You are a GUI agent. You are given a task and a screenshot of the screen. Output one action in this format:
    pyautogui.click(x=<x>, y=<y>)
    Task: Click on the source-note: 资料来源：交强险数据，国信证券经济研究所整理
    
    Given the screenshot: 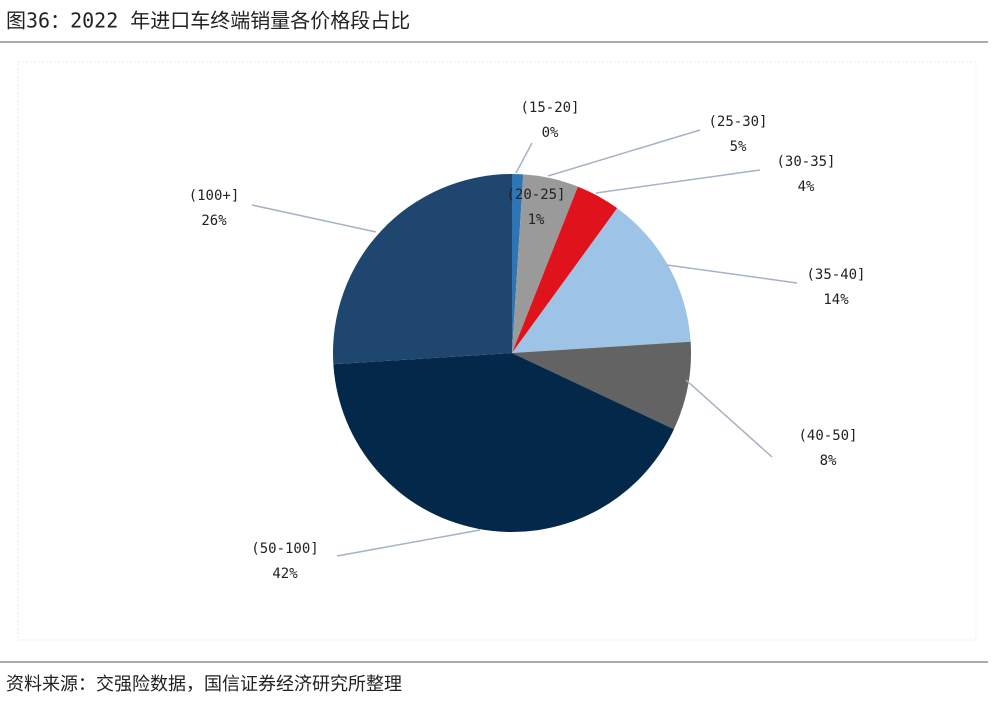 What is the action you would take?
    pyautogui.click(x=204, y=684)
    